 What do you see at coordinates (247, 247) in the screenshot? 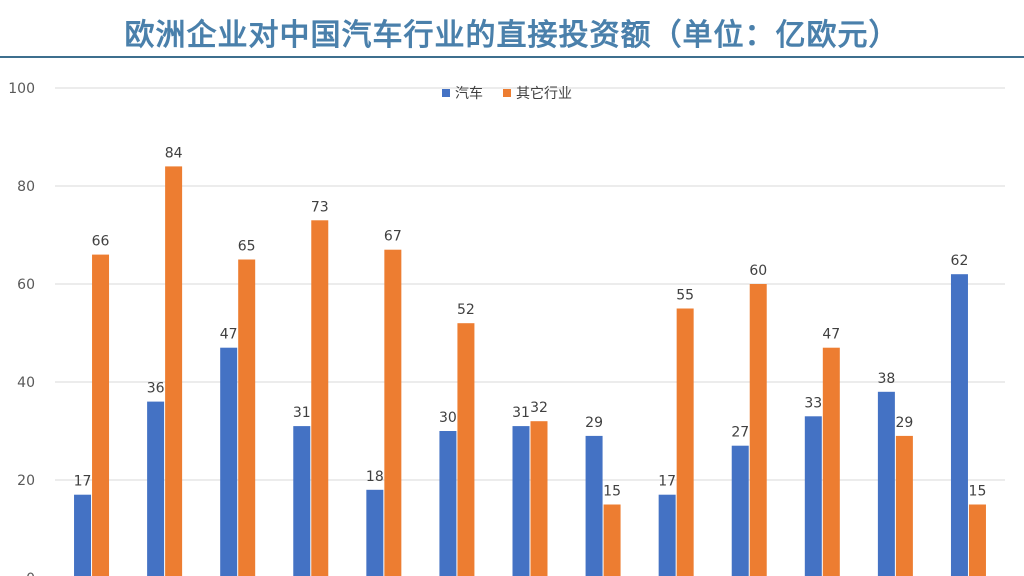
I see `data-label: 65` at bounding box center [247, 247].